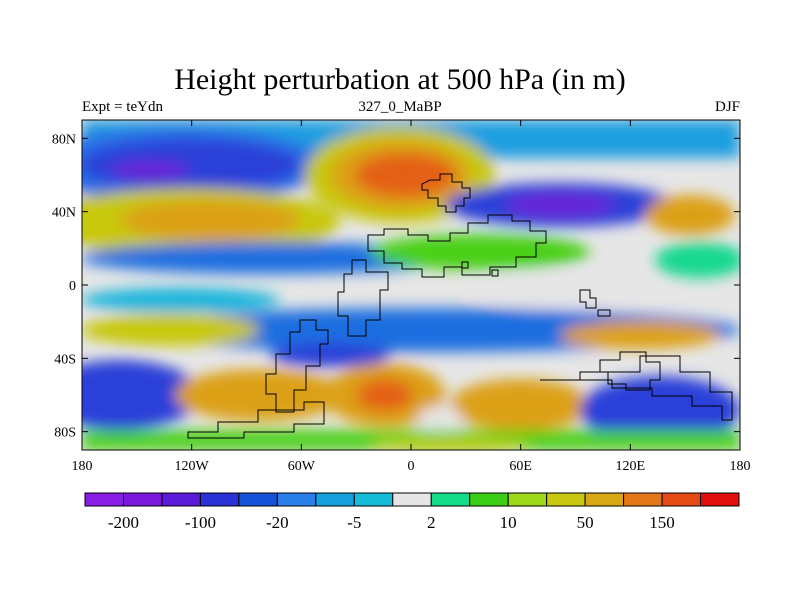 The height and width of the screenshot is (600, 800). I want to click on south-indian-ridge-b, so click(520, 405).